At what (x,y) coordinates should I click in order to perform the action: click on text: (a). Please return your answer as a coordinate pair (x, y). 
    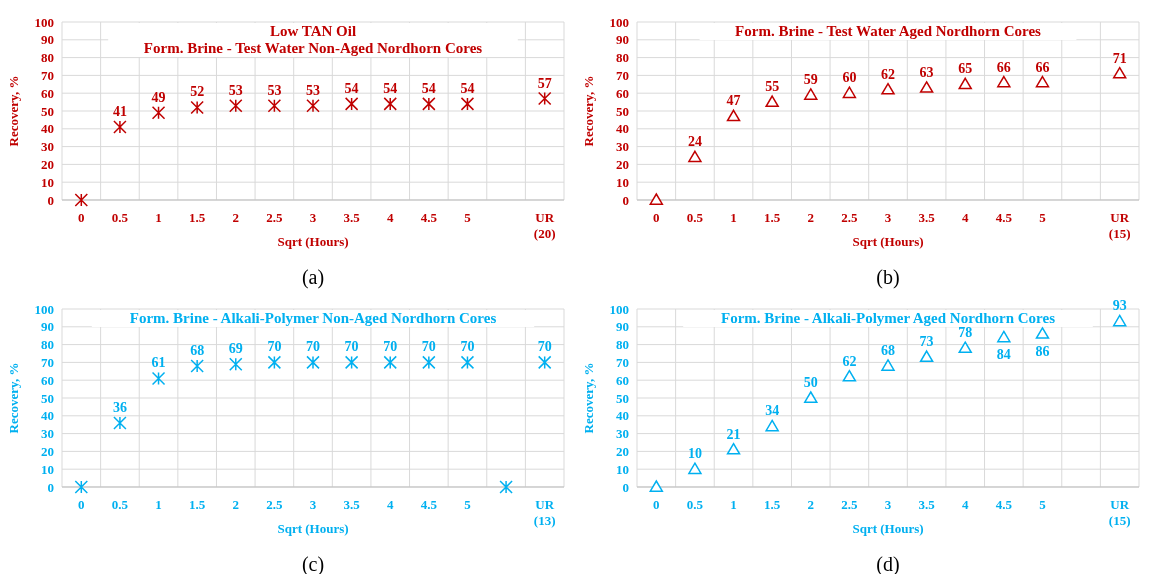
    Looking at the image, I should click on (313, 277).